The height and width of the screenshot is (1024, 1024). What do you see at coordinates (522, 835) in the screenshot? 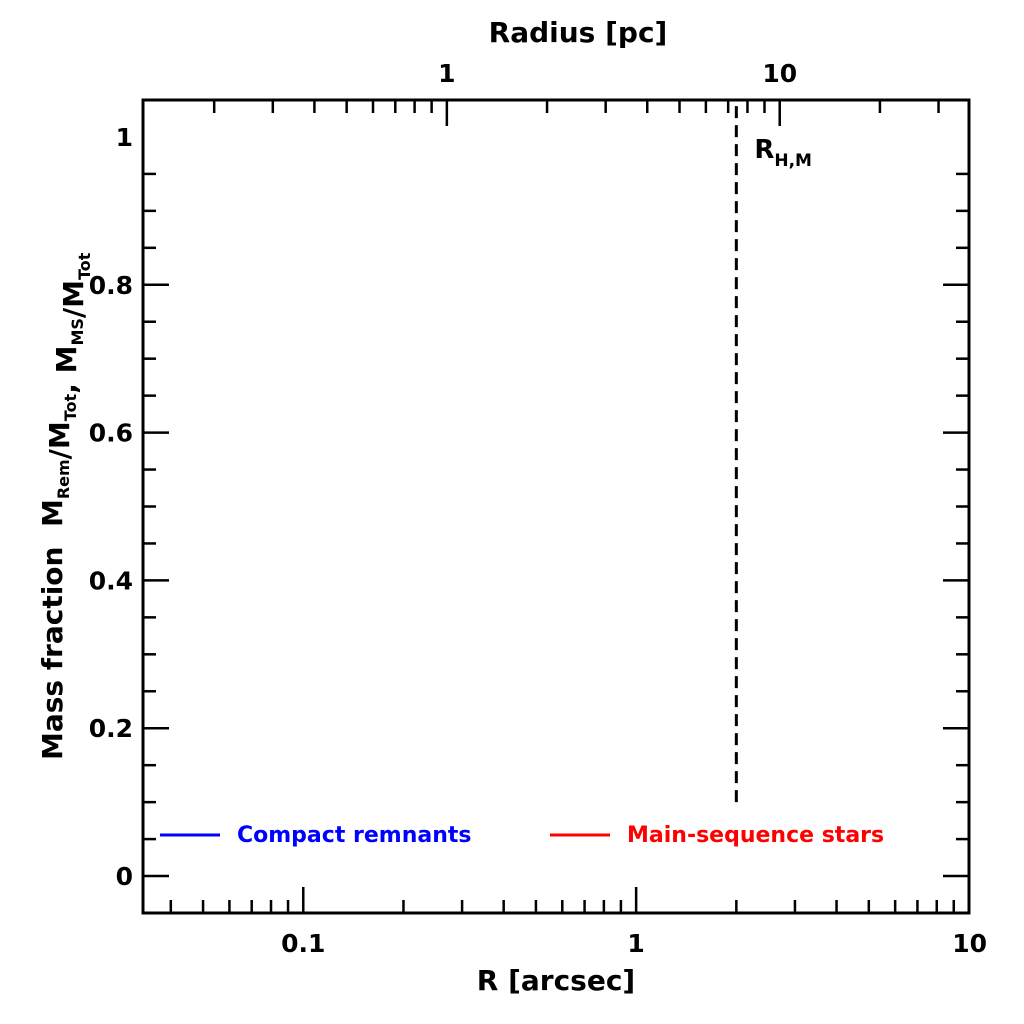
I see `legend: Compact remnants Main-sequence stars` at bounding box center [522, 835].